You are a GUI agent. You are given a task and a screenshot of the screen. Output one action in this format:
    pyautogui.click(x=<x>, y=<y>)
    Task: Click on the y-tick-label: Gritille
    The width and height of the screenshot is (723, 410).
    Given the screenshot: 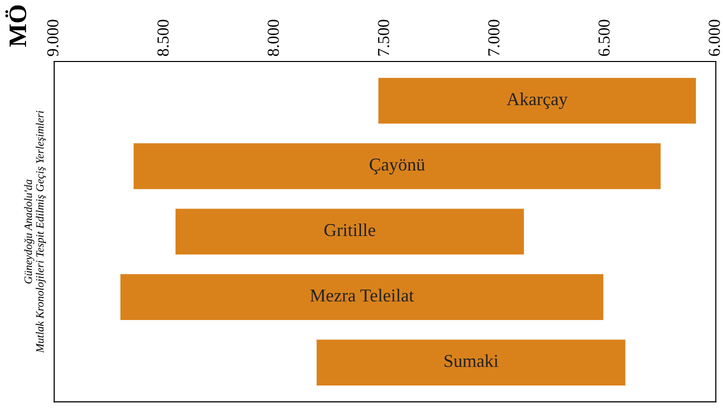 What is the action you would take?
    pyautogui.click(x=350, y=229)
    